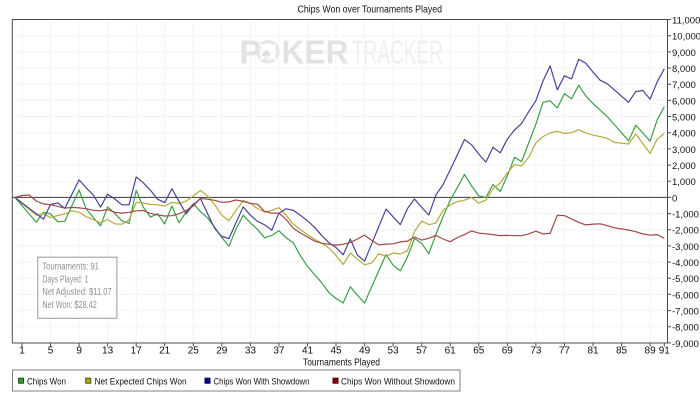  Describe the element at coordinates (398, 381) in the screenshot. I see `svg-text: Chips Won Without Showdown` at that location.